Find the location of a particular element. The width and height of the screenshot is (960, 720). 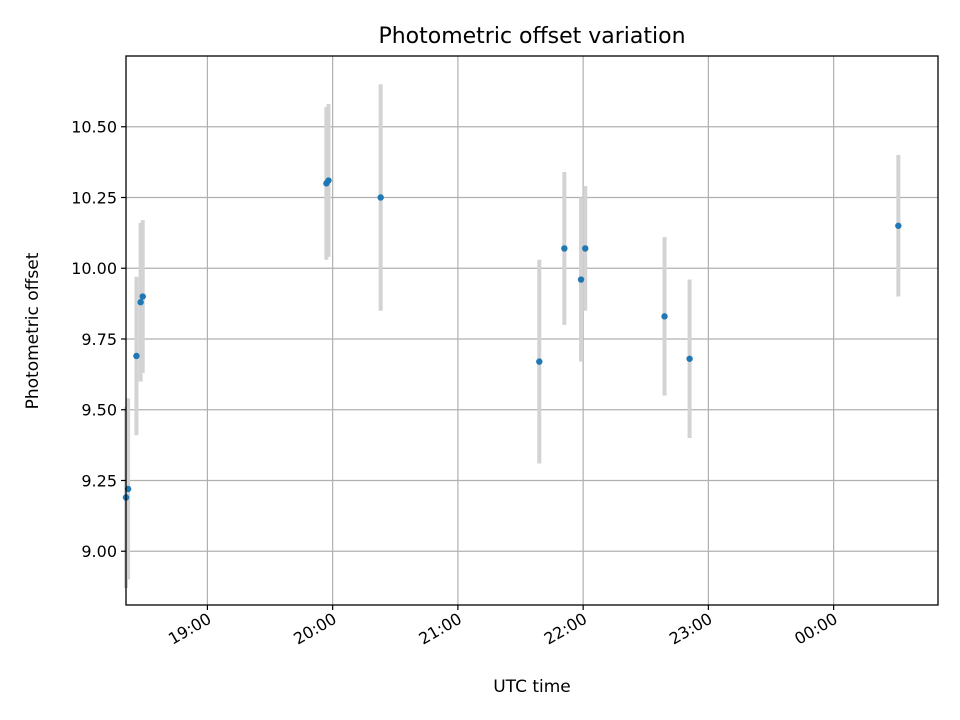

x-tick-label: 22:00 is located at coordinates (565, 629).